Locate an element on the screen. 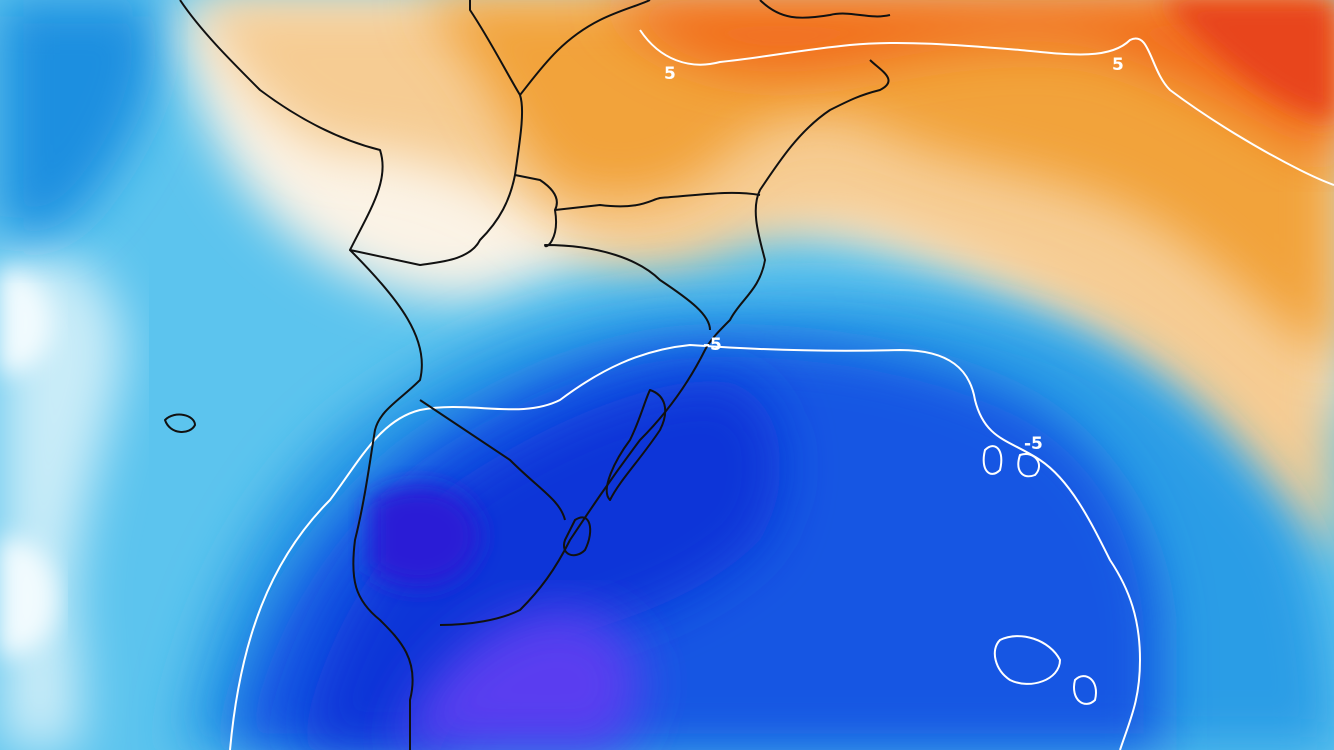  lake-outline is located at coordinates (180, 423).